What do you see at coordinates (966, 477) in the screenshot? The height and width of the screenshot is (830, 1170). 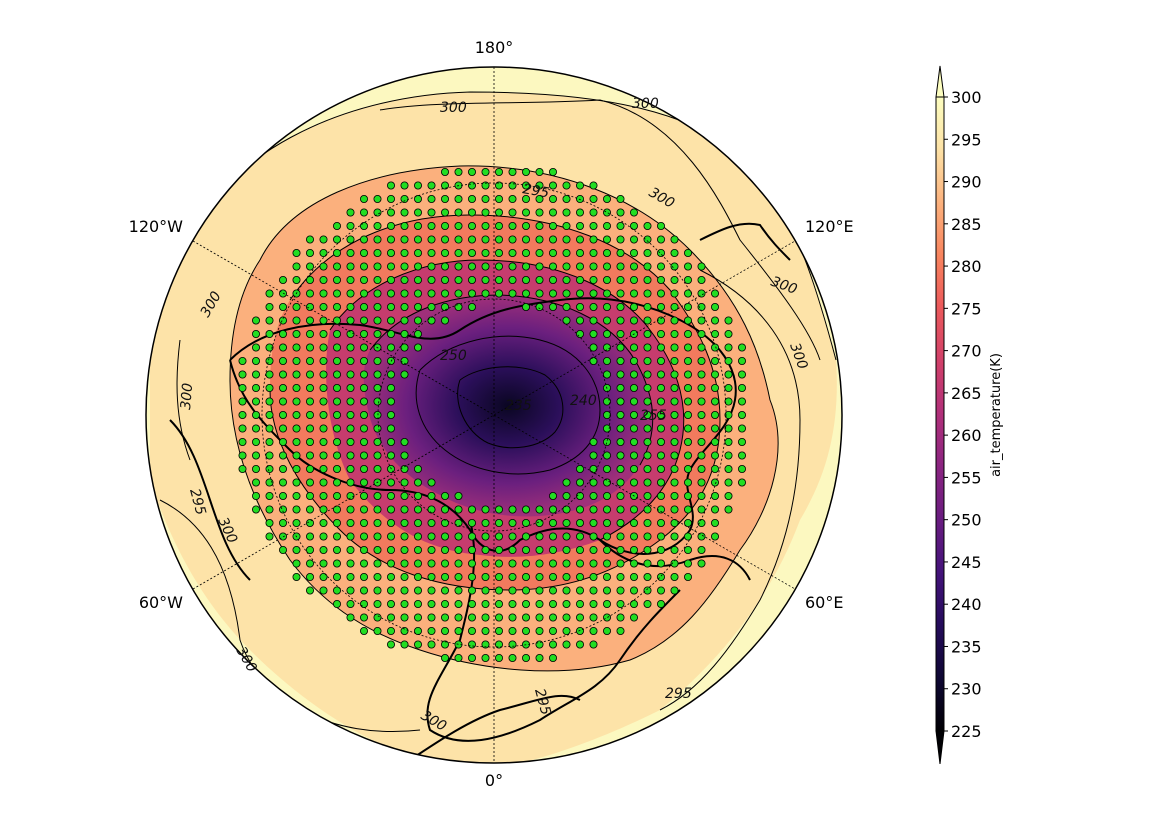 I see `colorbar-tick-label: 255` at bounding box center [966, 477].